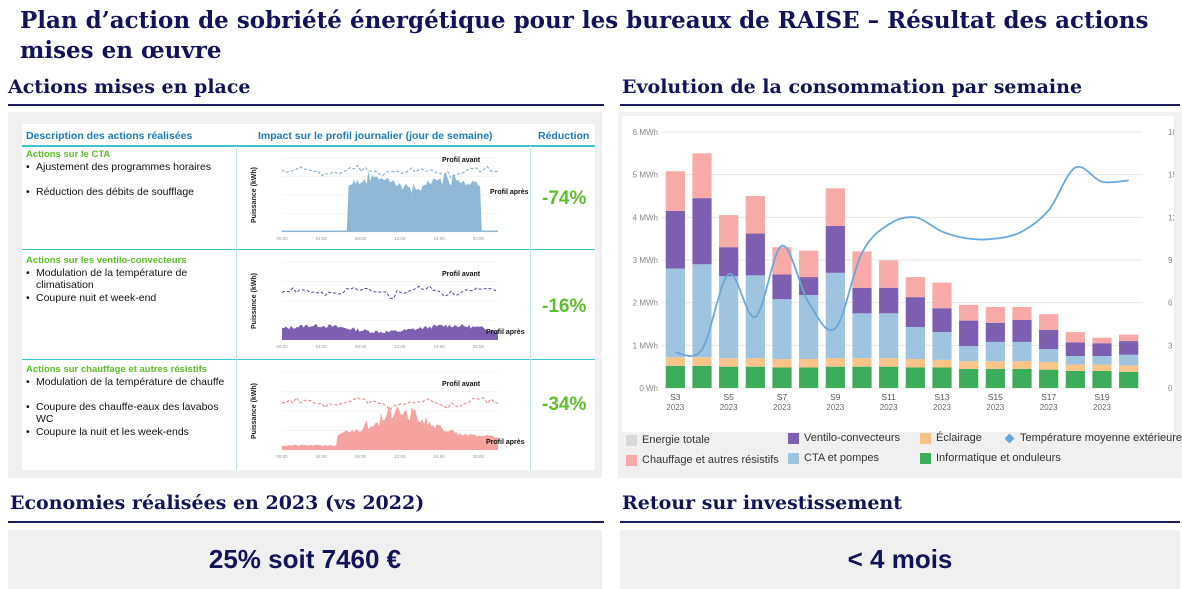  What do you see at coordinates (900, 105) in the screenshot?
I see `evolution-title-rule` at bounding box center [900, 105].